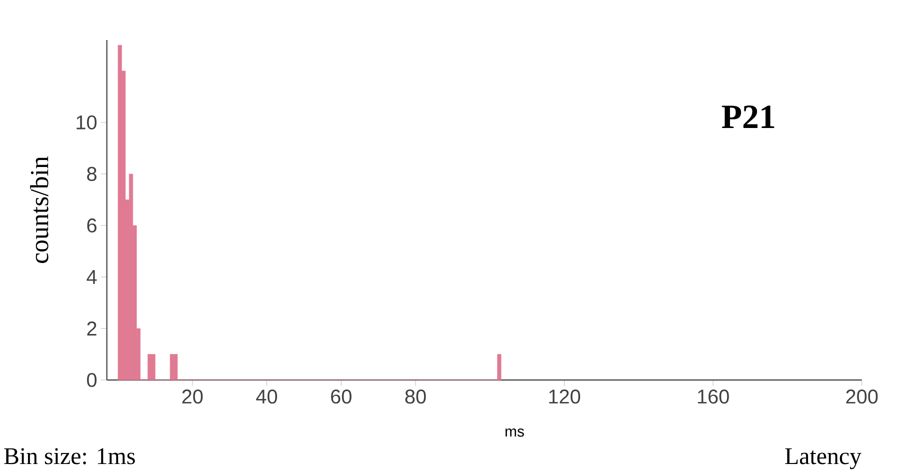 The width and height of the screenshot is (897, 472). Describe the element at coordinates (91, 173) in the screenshot. I see `y-tick-label: 8` at that location.